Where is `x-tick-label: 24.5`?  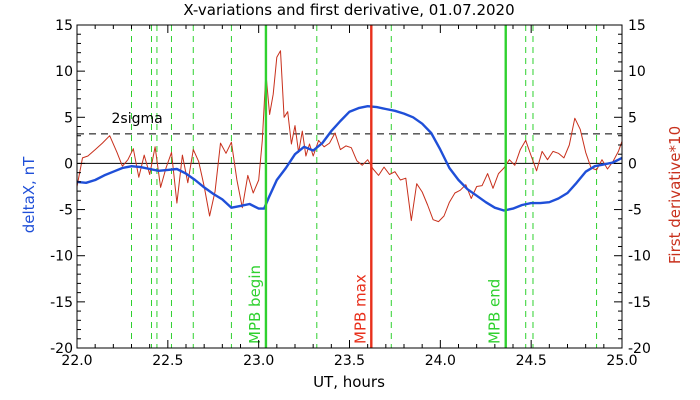
x-tick-label: 24.5 is located at coordinates (531, 361).